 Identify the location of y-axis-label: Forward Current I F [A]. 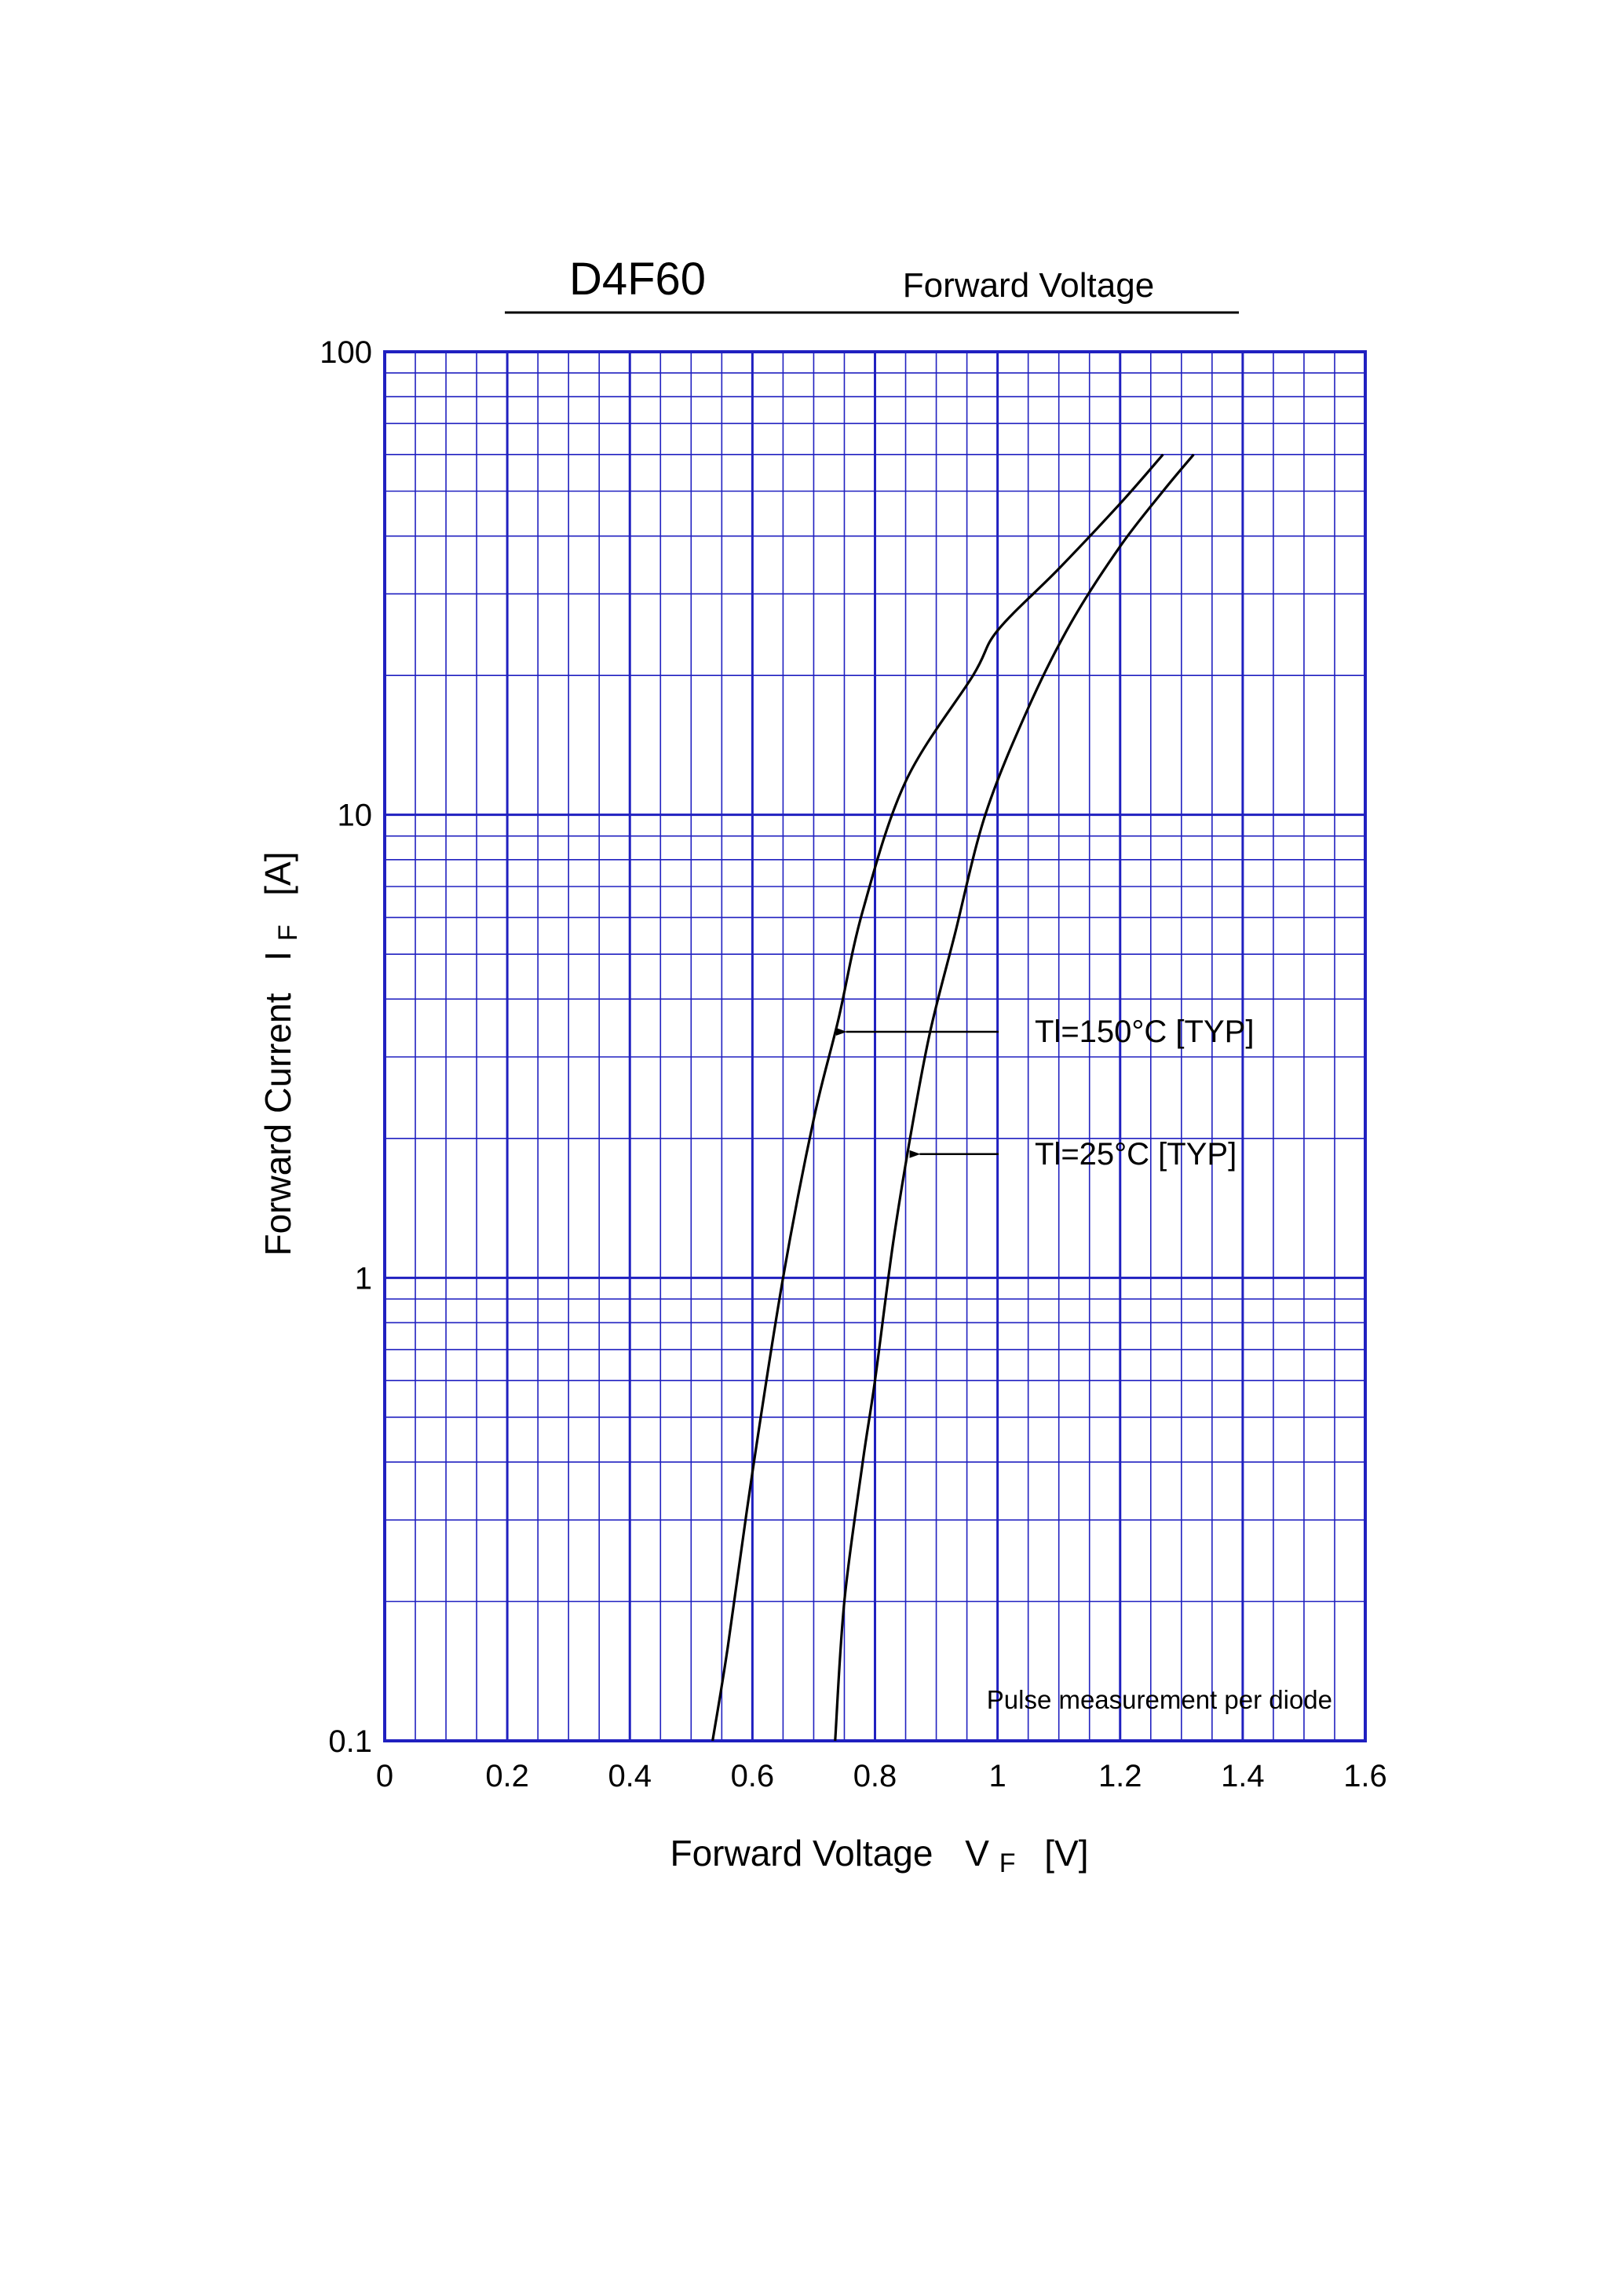
(281, 1053).